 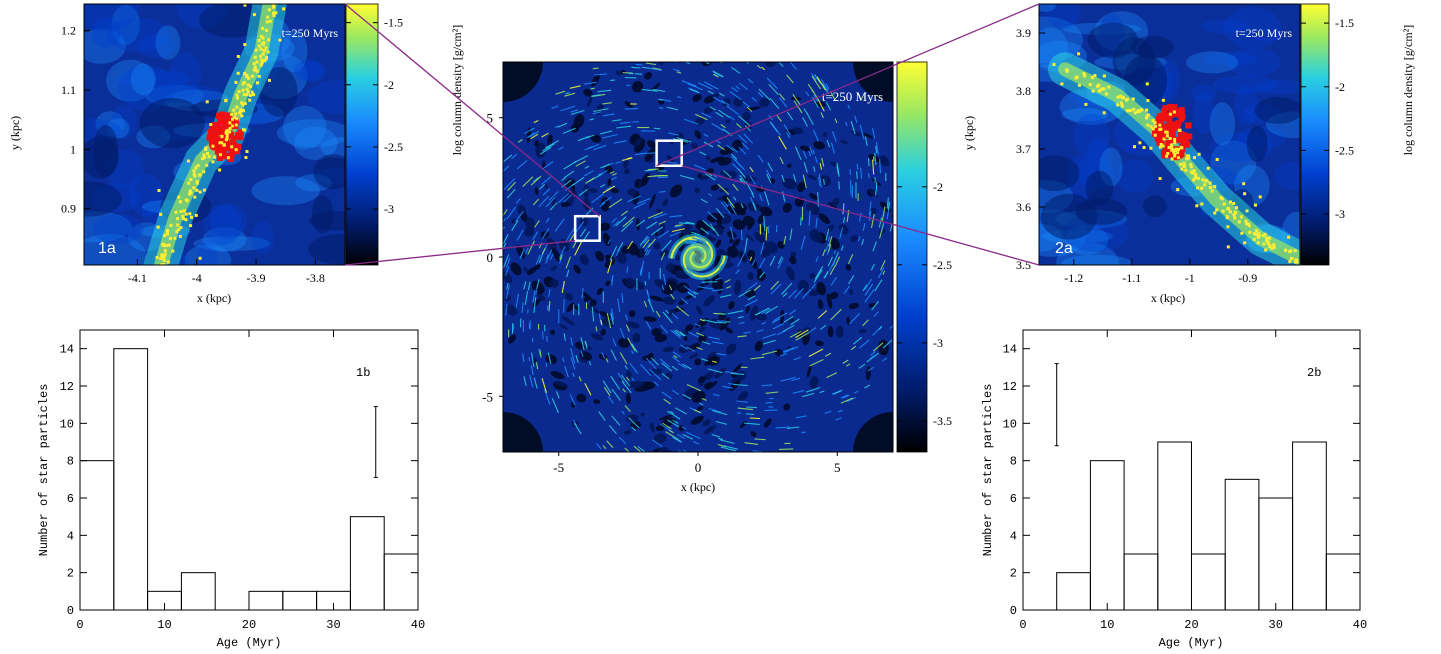 I want to click on panel-2a-label: 2a, so click(x=1064, y=248).